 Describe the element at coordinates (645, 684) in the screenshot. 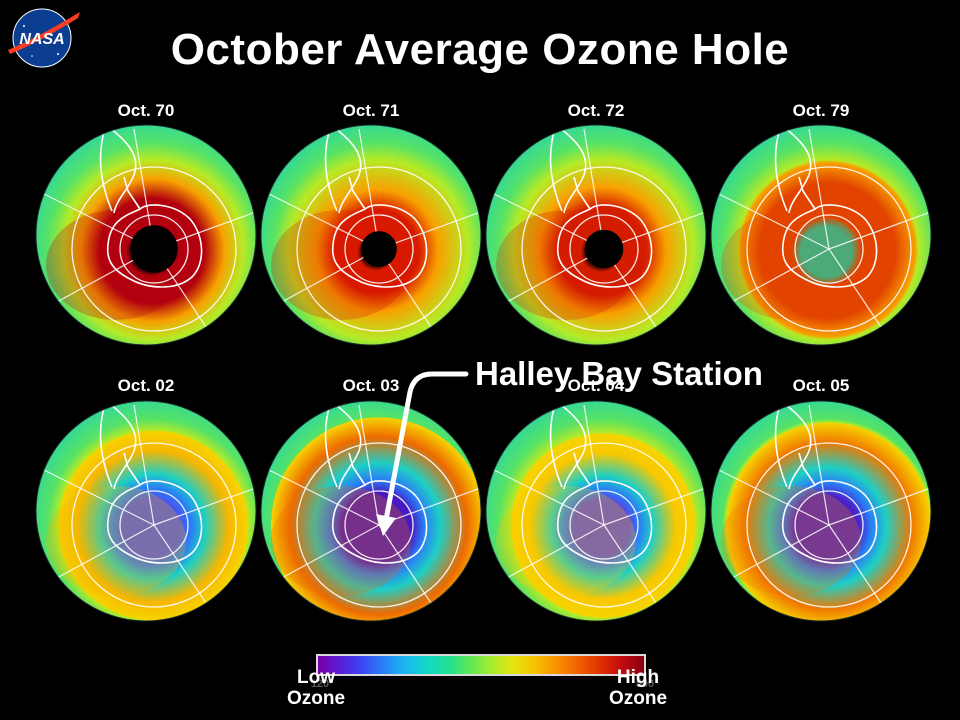

I see `colorbar-max-tick: 500` at that location.